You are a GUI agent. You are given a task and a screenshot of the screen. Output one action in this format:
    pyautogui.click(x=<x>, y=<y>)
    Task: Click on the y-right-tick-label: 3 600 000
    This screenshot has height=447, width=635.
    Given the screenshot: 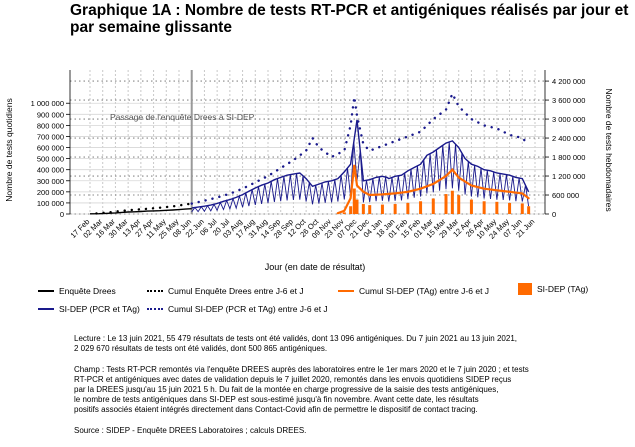 What is the action you would take?
    pyautogui.click(x=568, y=100)
    